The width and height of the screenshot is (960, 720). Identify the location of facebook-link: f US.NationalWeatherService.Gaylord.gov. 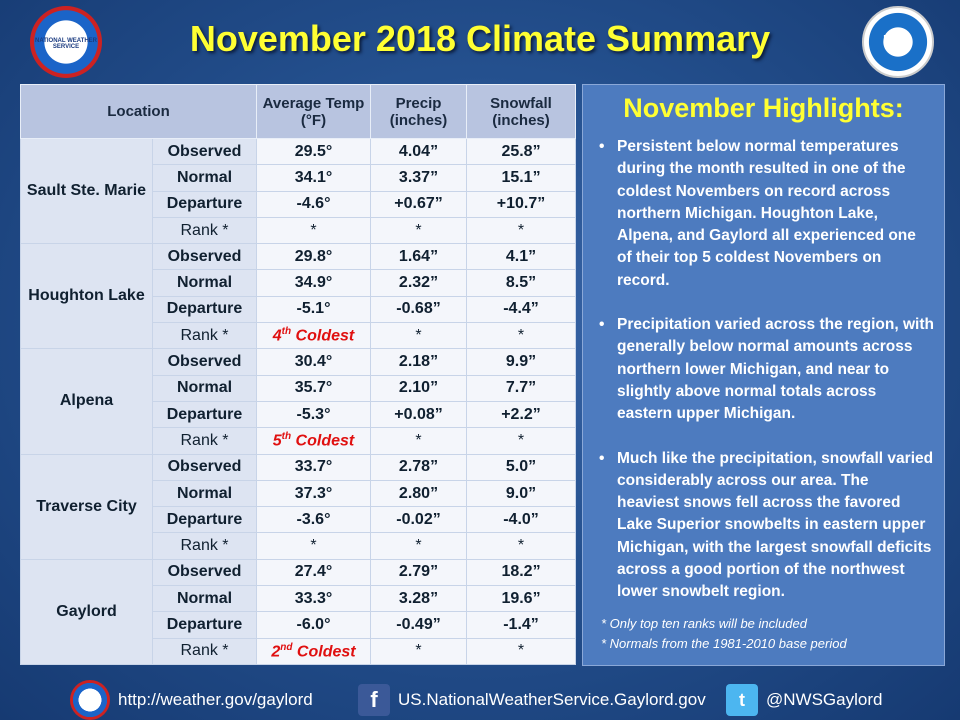
(532, 700).